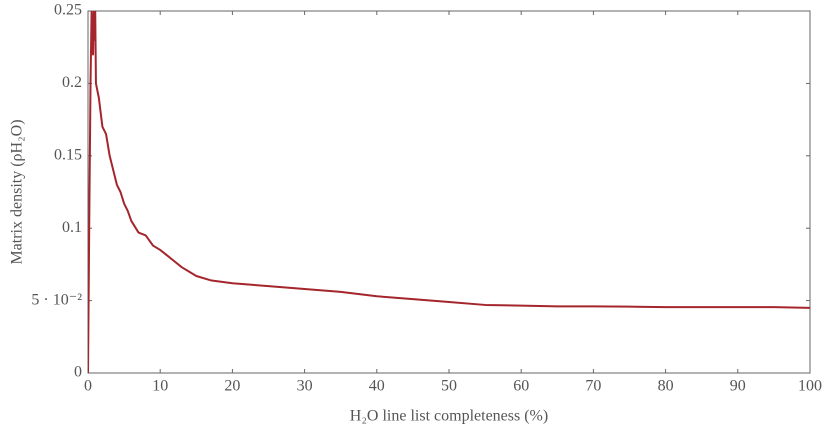  I want to click on x-tick-label: 30, so click(305, 386).